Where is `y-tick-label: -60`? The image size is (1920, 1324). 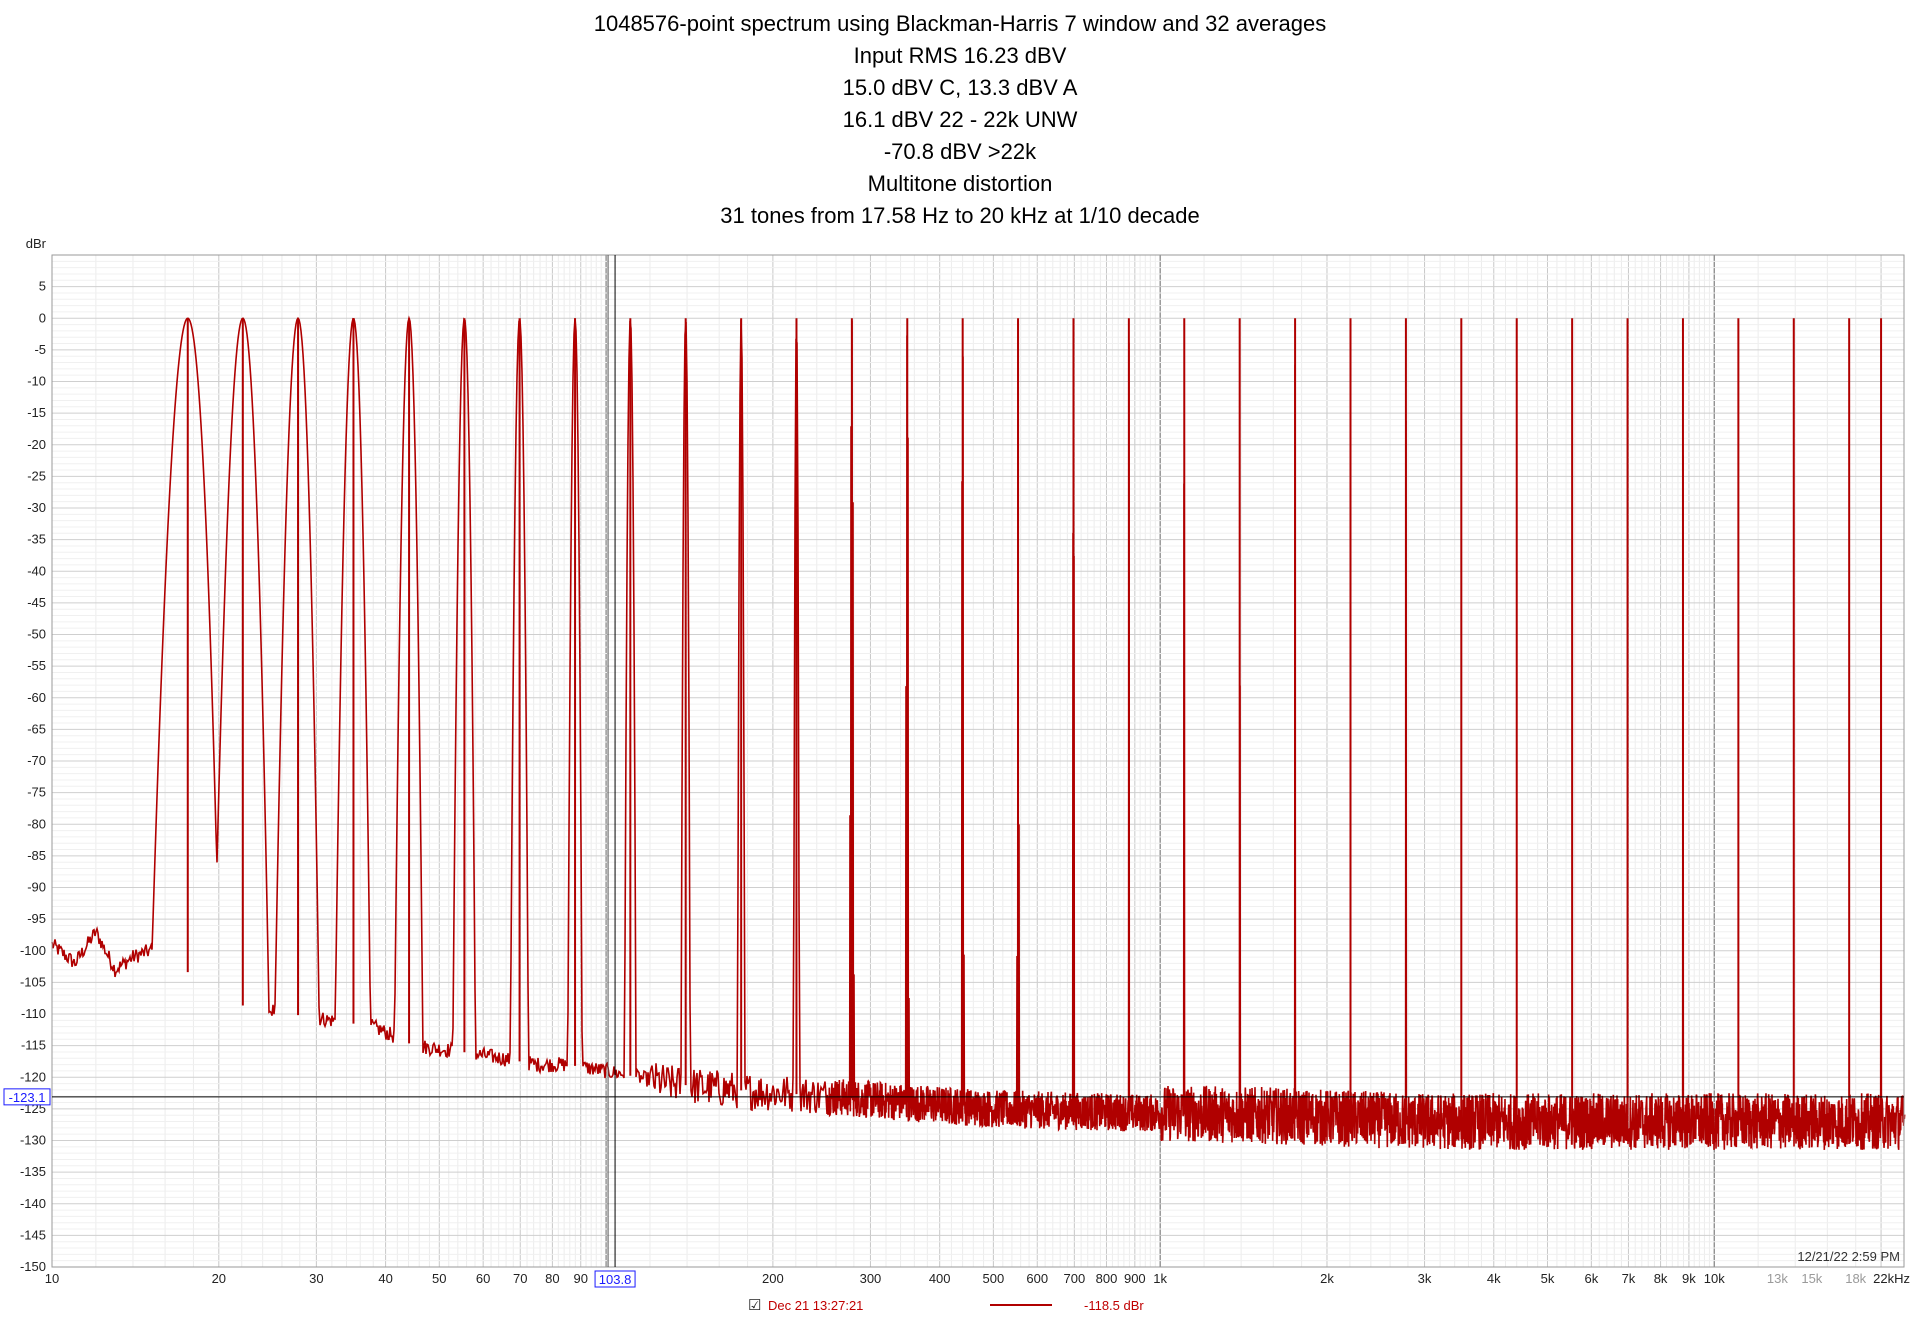
y-tick-label: -60 is located at coordinates (36, 697).